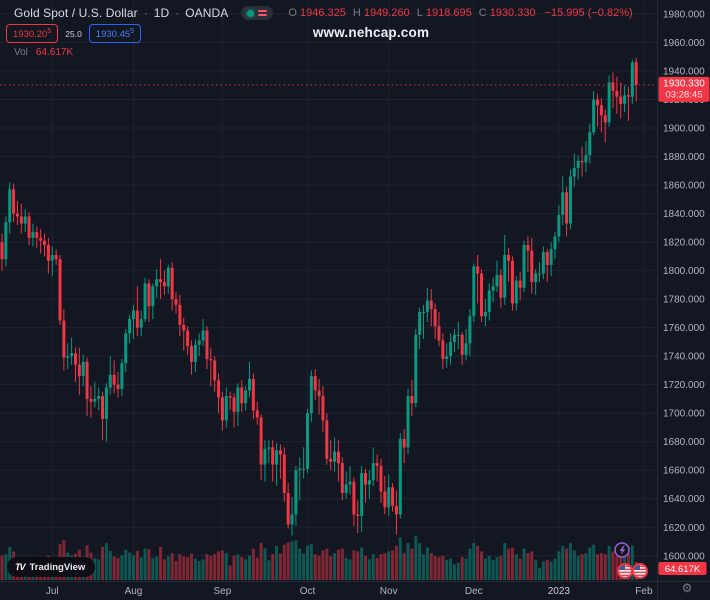  Describe the element at coordinates (223, 591) in the screenshot. I see `time-tick-label-sep: Sep` at that location.